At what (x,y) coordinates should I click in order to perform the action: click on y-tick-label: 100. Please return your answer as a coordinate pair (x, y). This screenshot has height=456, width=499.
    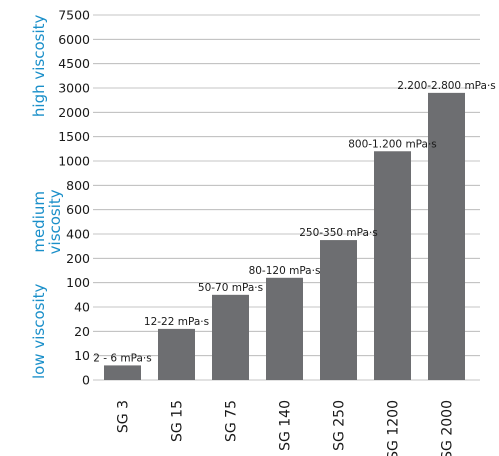
    Looking at the image, I should click on (78, 282).